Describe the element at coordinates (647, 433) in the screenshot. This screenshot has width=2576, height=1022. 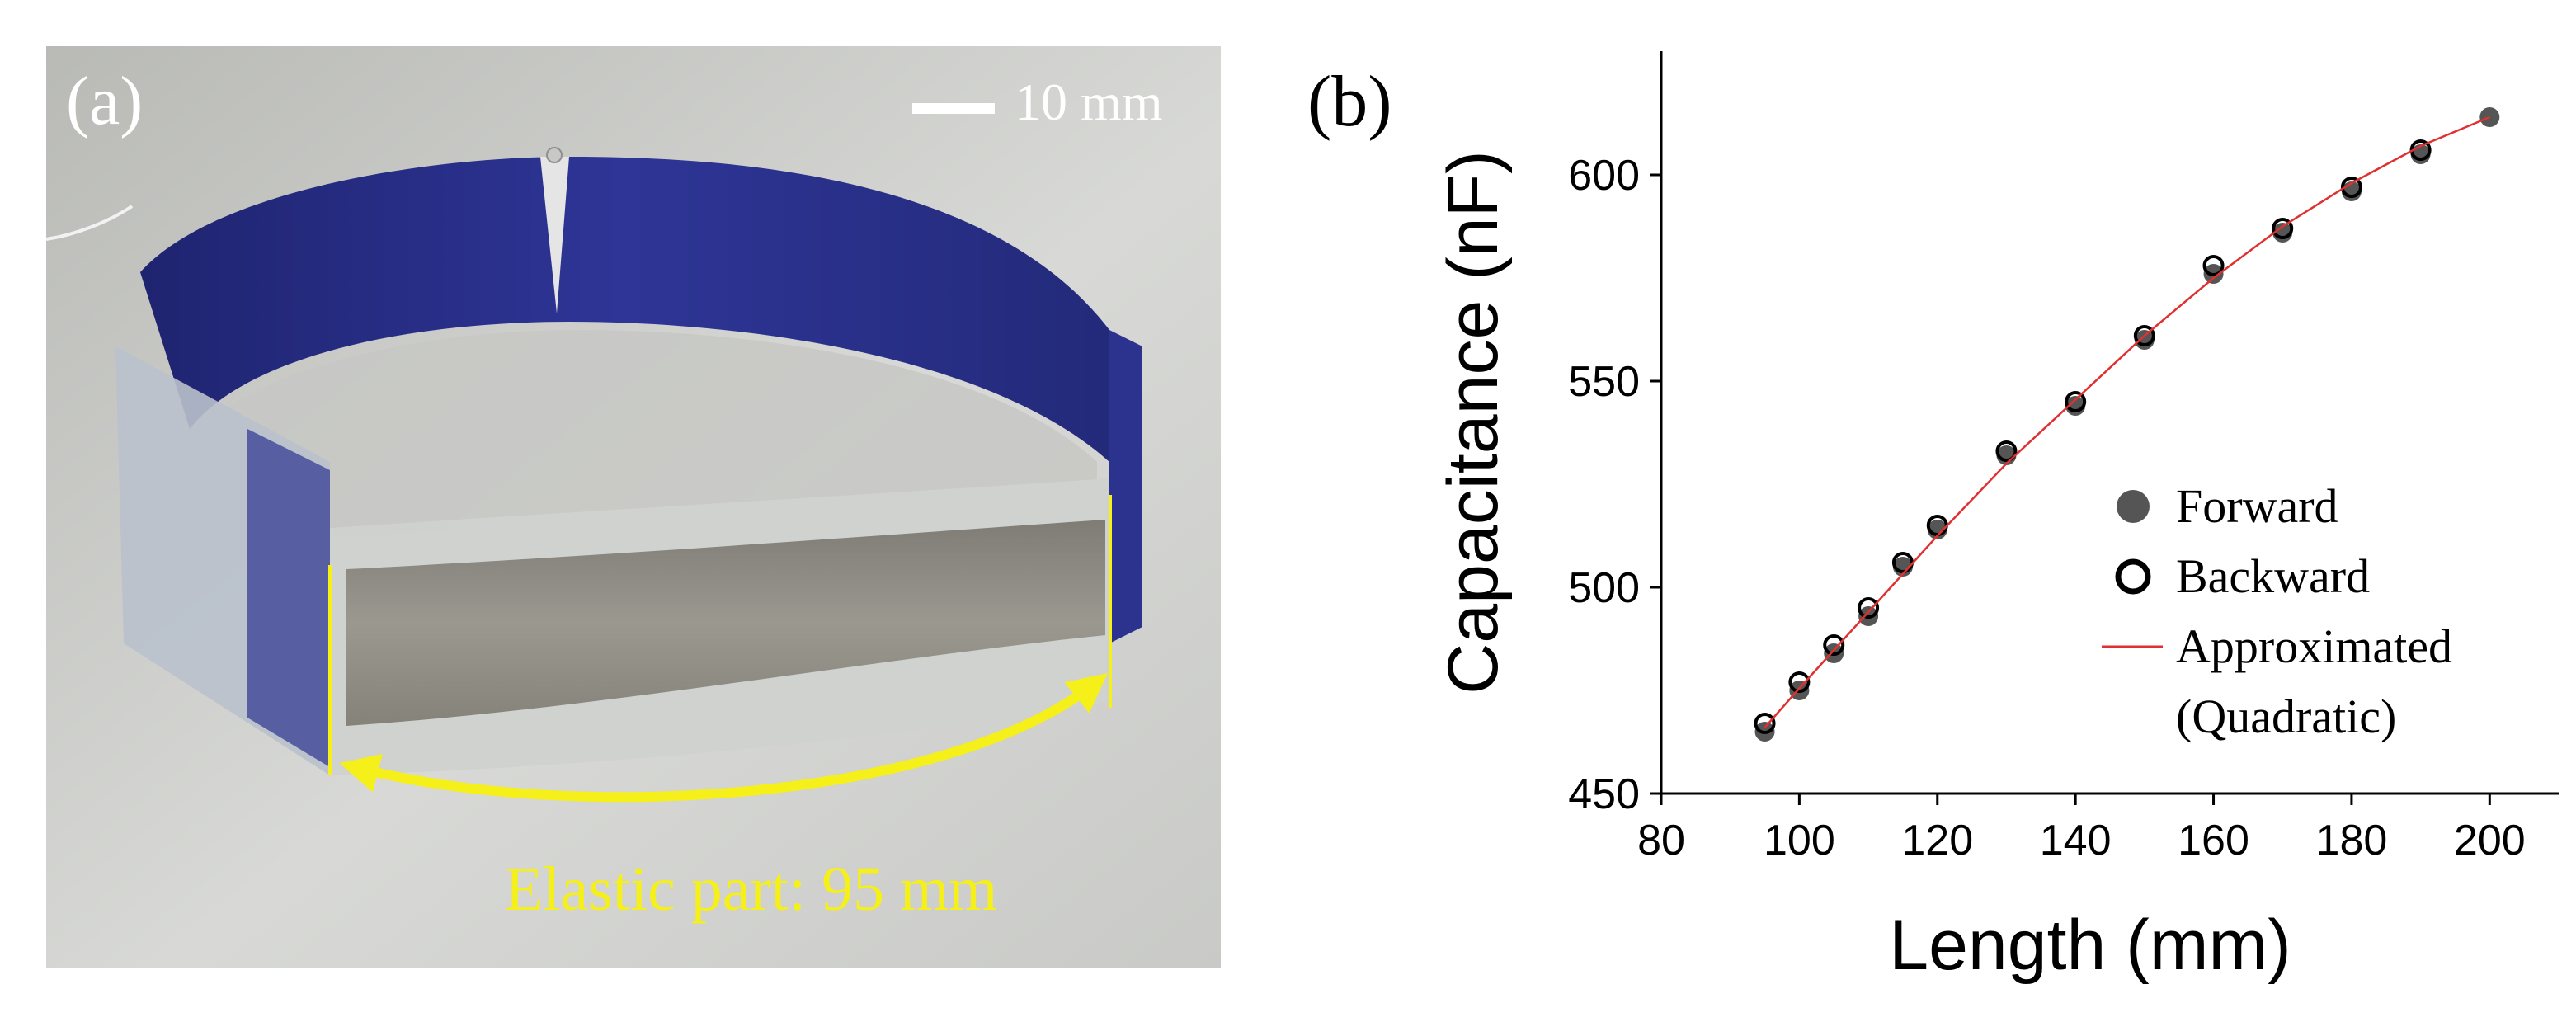
I see `band-interior` at that location.